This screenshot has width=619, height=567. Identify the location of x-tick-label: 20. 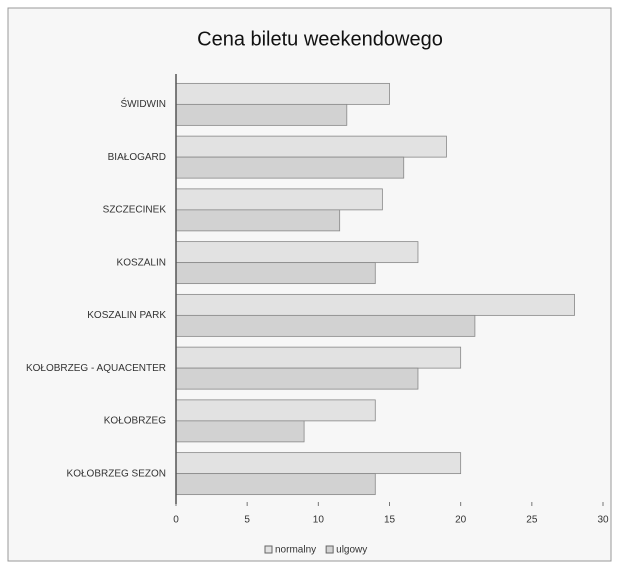
(461, 520).